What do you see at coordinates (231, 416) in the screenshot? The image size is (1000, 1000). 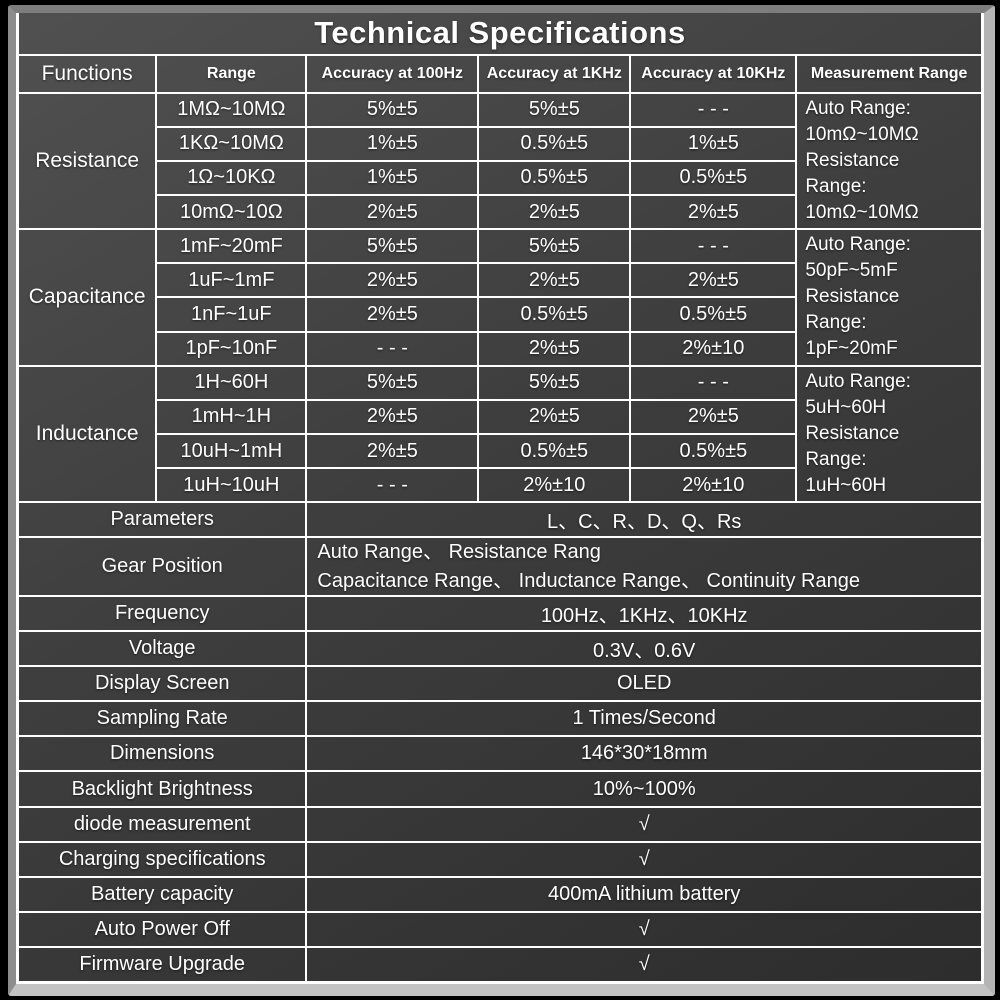 I see `range-cell: 1mH~1H` at bounding box center [231, 416].